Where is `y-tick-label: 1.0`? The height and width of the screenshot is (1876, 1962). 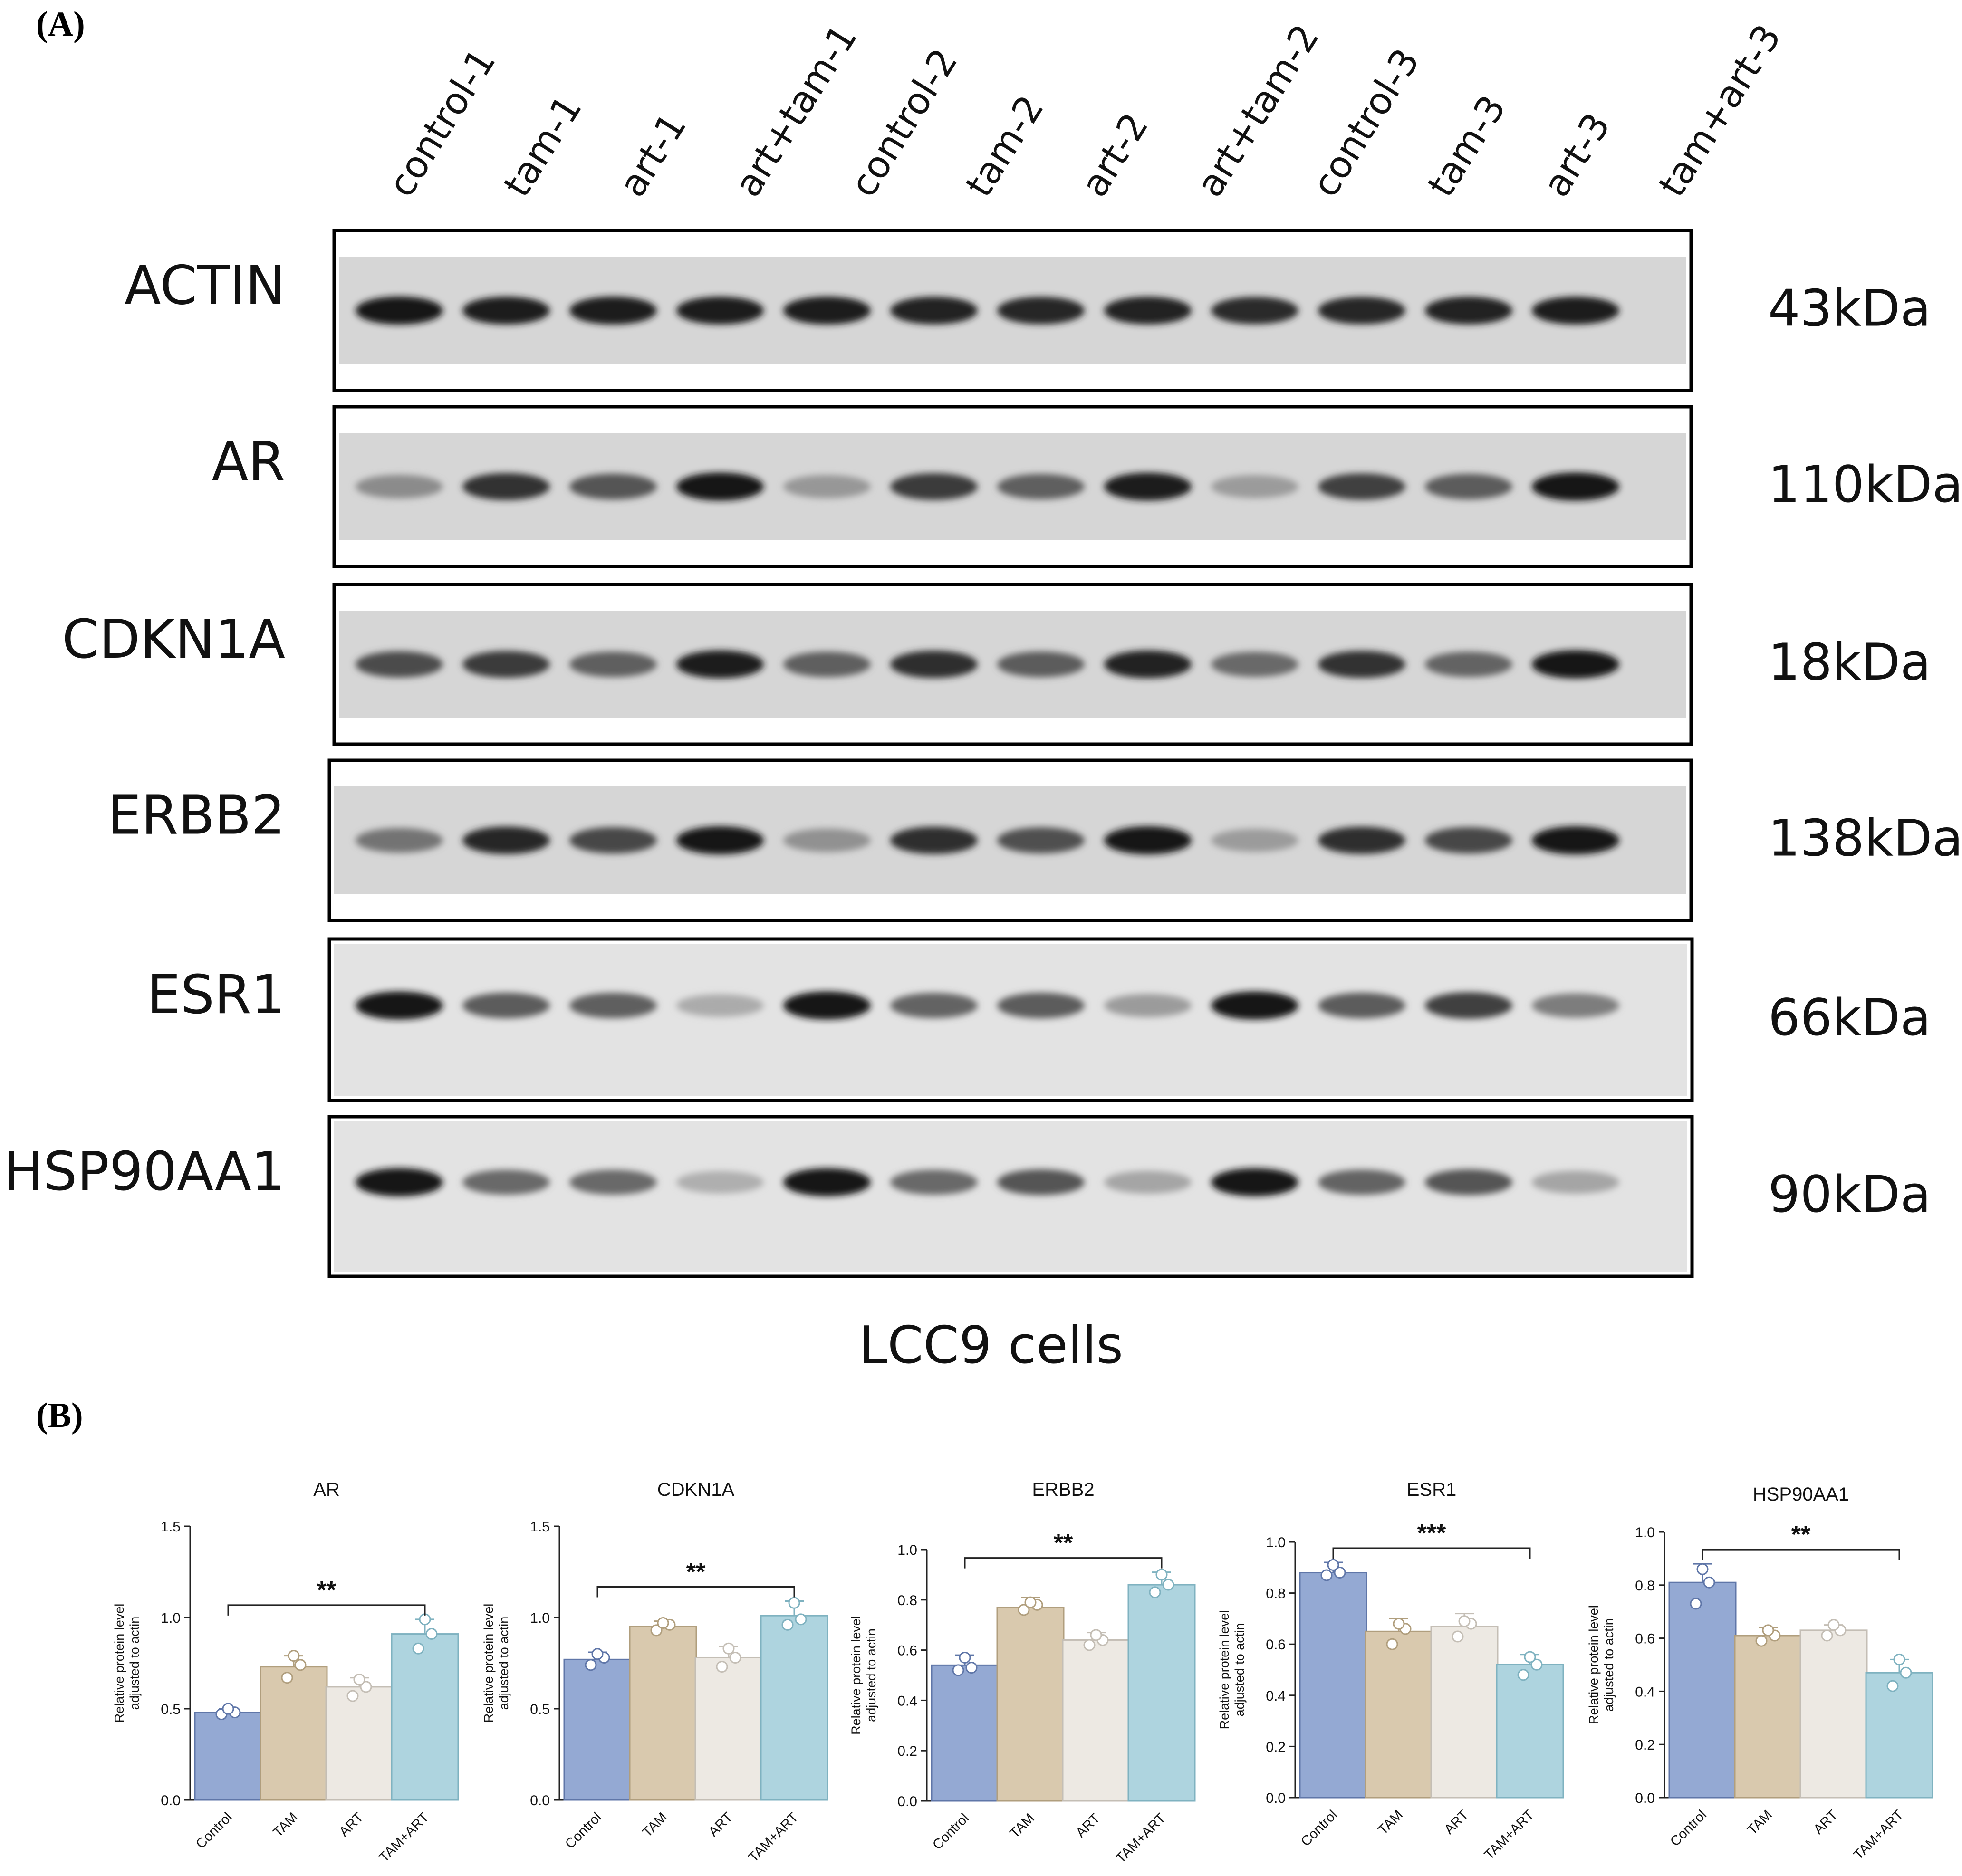 y-tick-label: 1.0 is located at coordinates (540, 1618).